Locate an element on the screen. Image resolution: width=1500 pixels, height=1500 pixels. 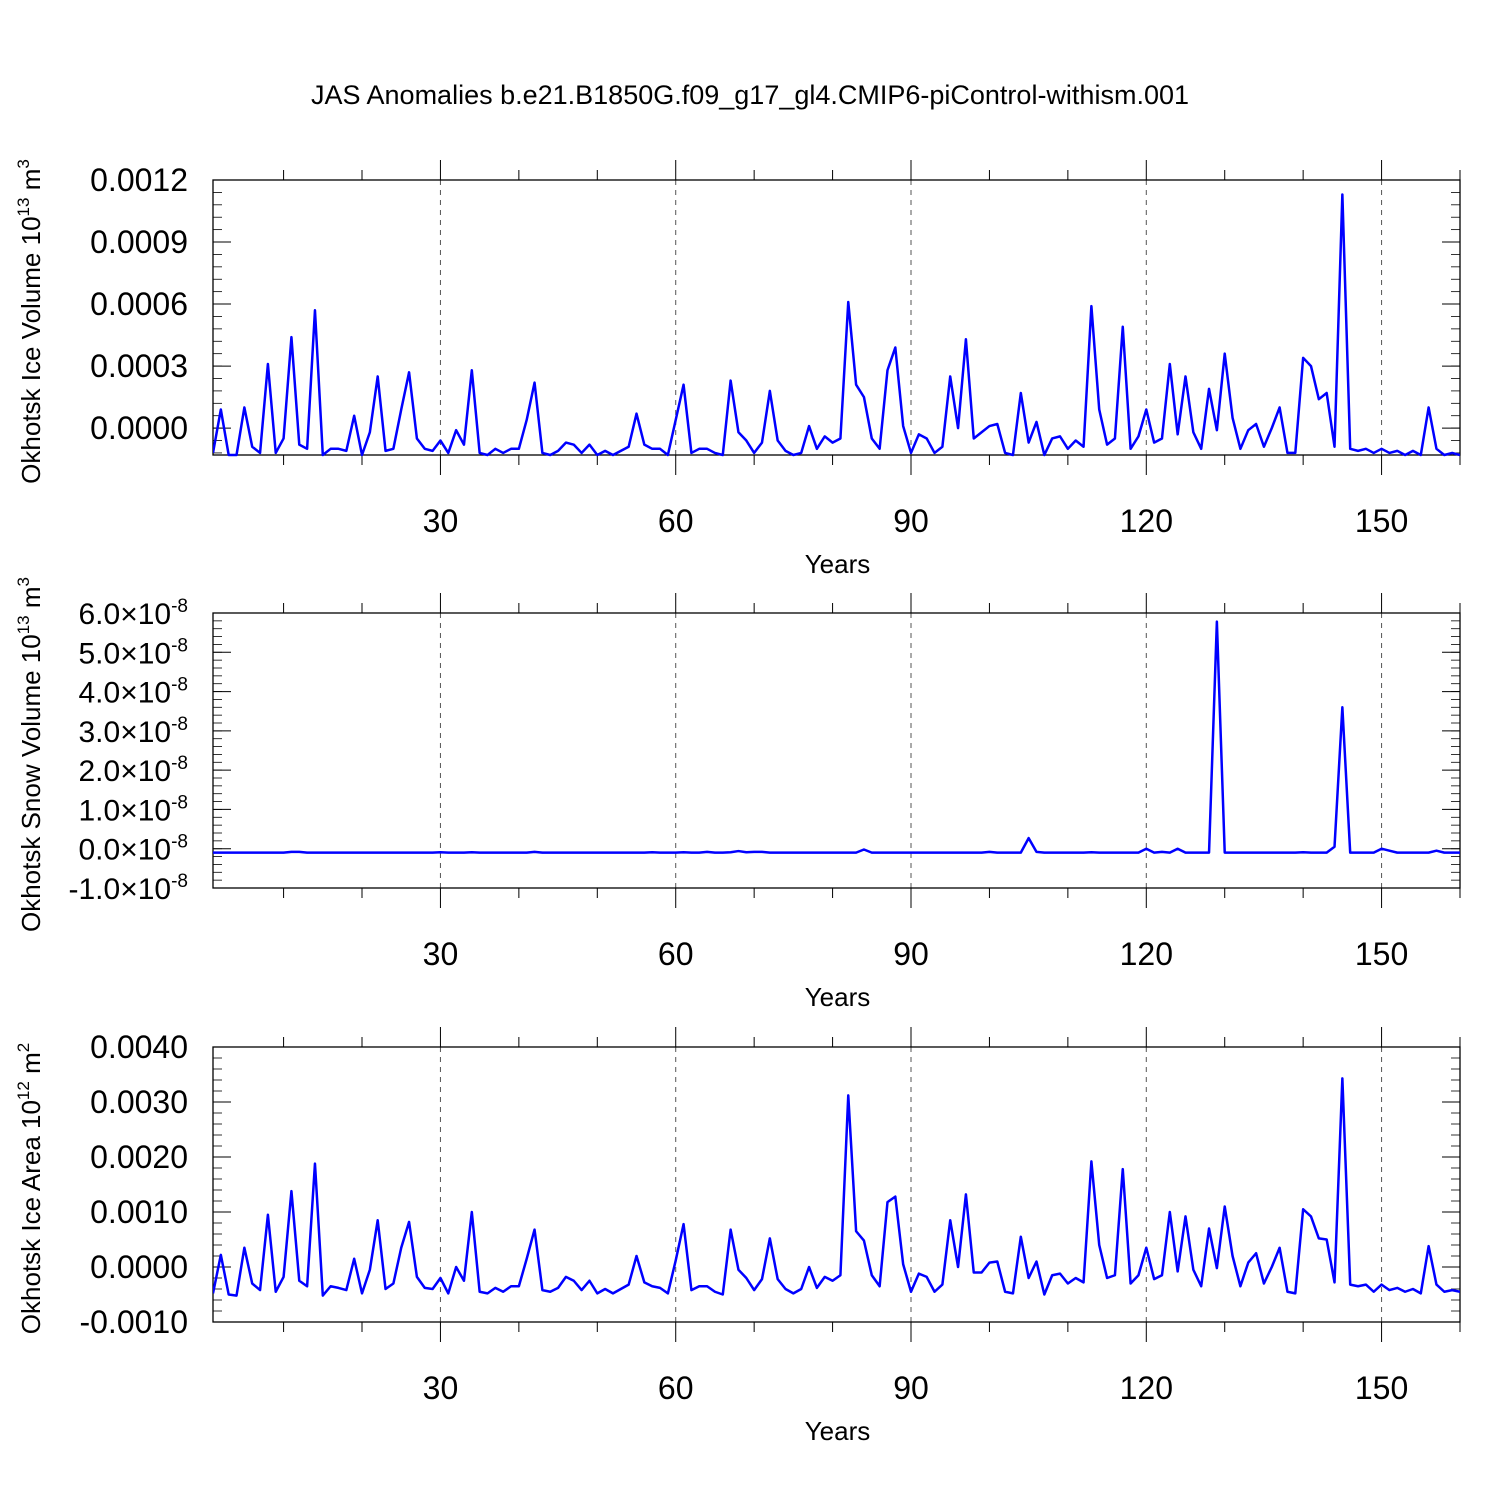
y-tick-label: 1.0×10⁻⁸ is located at coordinates (133, 809).